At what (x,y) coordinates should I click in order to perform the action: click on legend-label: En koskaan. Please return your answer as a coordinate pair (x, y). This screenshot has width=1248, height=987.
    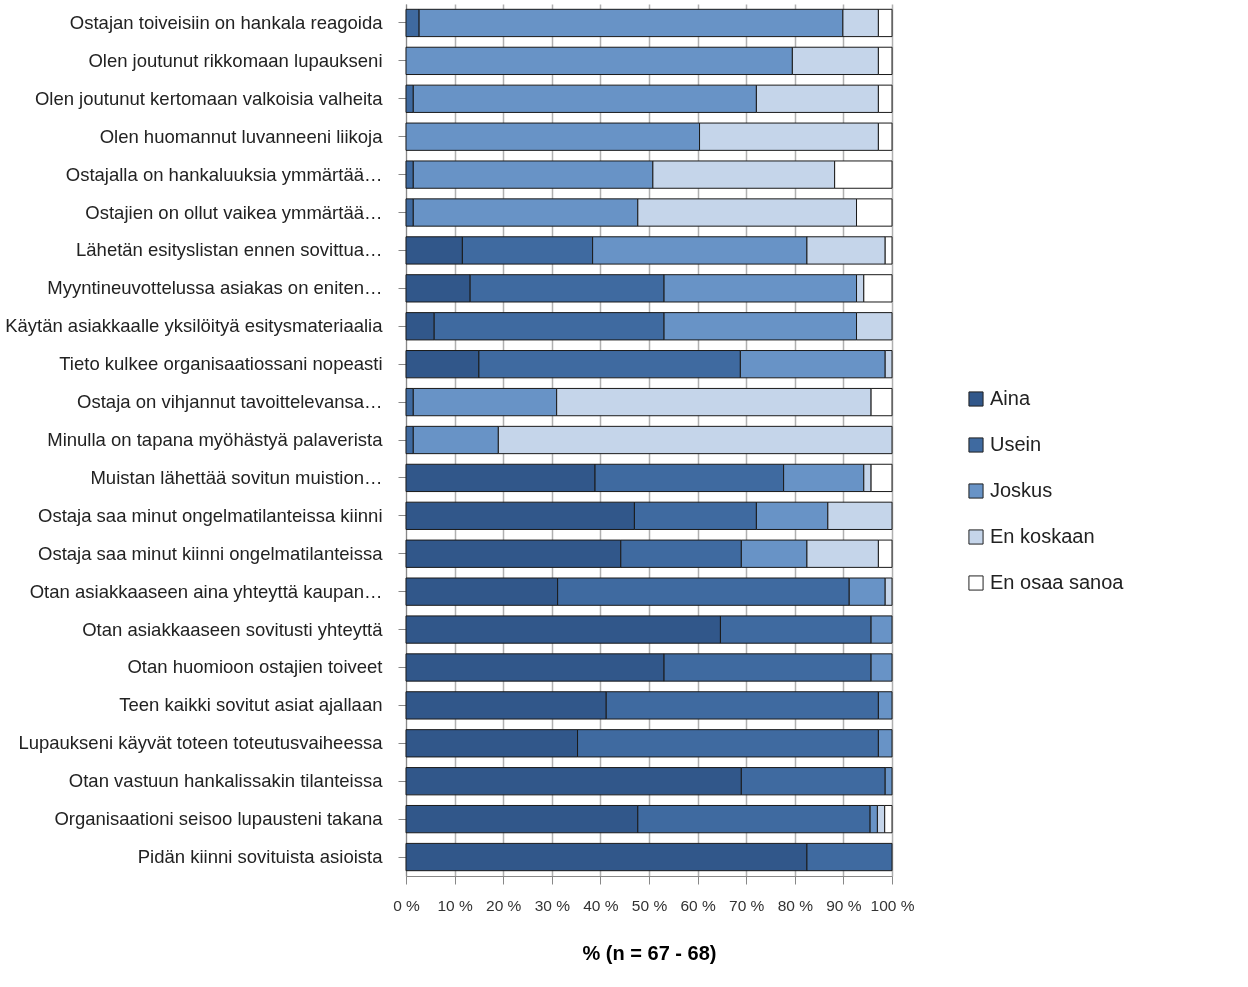
    Looking at the image, I should click on (1042, 536).